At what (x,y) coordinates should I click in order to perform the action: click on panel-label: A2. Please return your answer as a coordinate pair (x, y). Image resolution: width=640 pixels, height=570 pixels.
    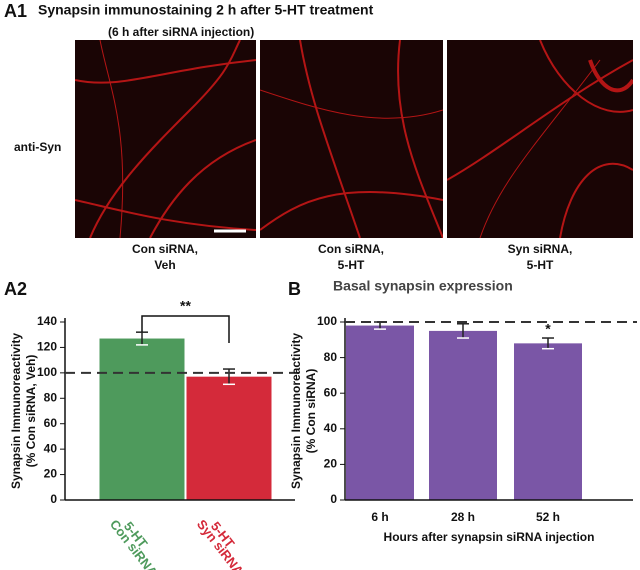
    Looking at the image, I should click on (15, 289).